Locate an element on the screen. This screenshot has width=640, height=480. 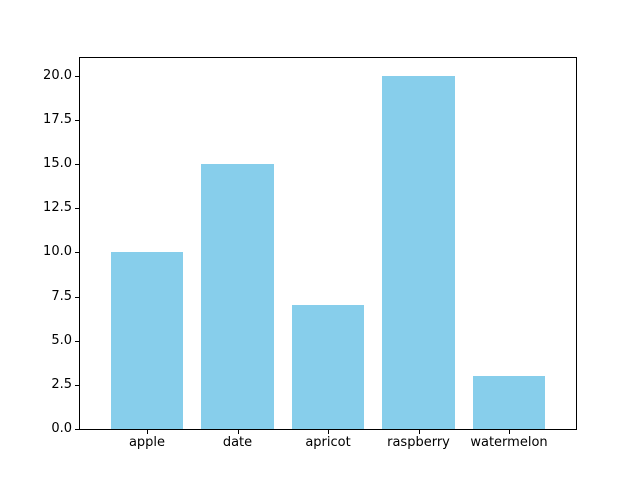
bar-date is located at coordinates (237, 296).